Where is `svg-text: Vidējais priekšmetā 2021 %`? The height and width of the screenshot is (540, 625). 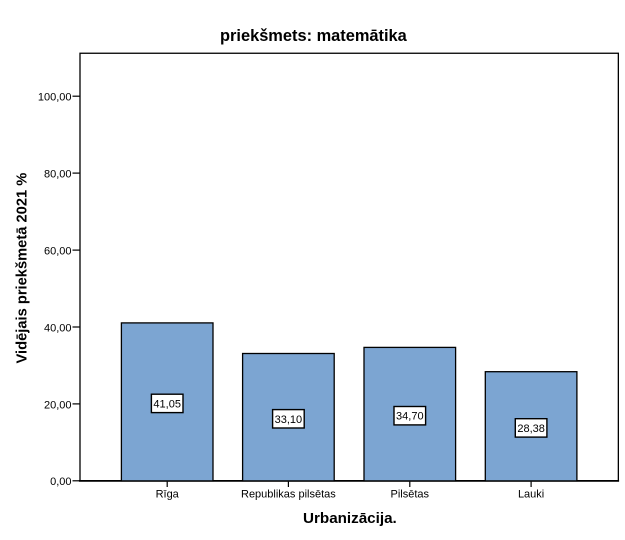 svg-text: Vidējais priekšmetā 2021 % is located at coordinates (23, 268).